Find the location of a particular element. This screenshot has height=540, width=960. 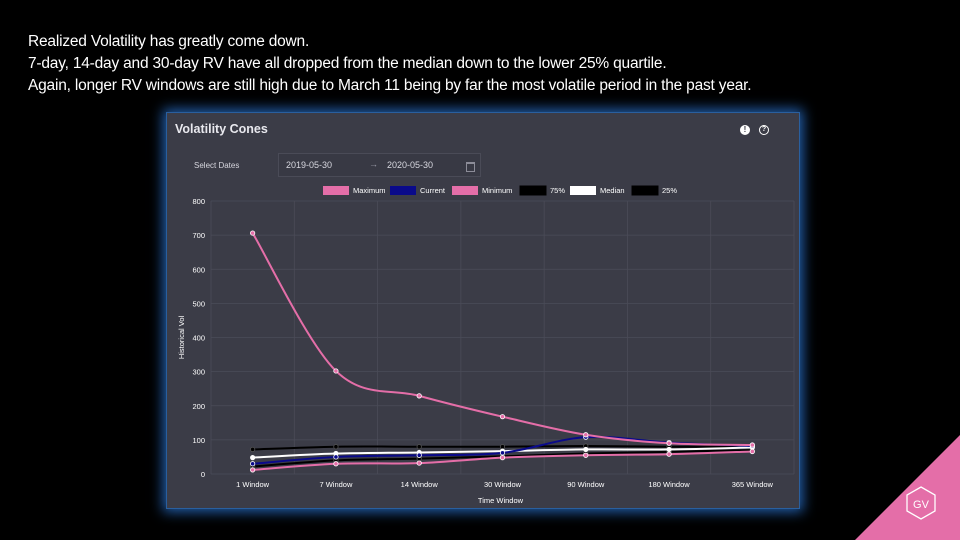

logo-corner-triangle is located at coordinates (907, 487).